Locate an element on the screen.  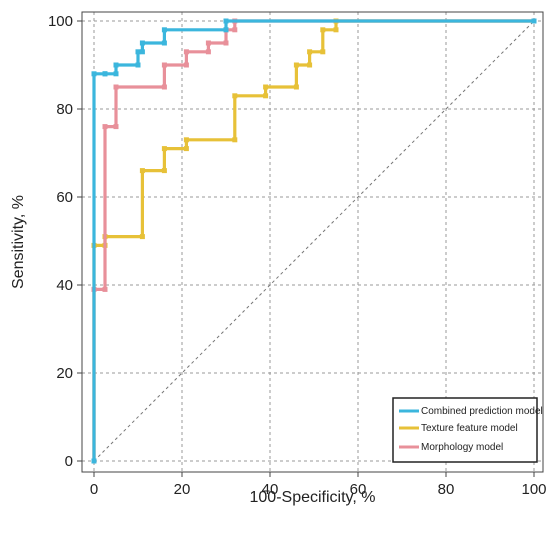
y-tick-label: 100 is located at coordinates (60, 21).